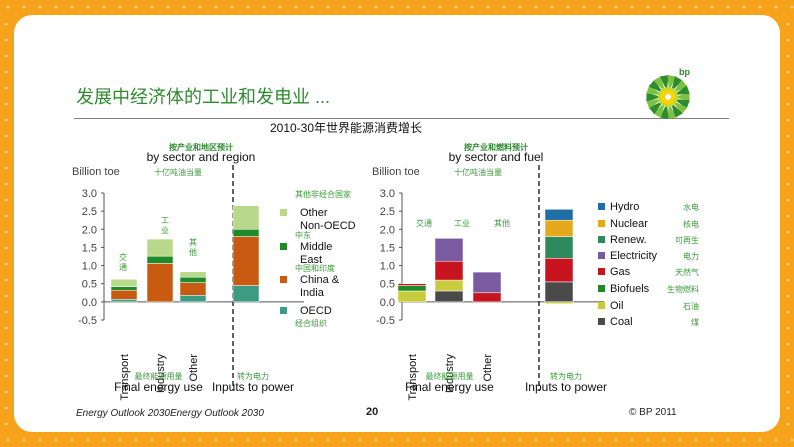  I want to click on legend-label-cn: 石油, so click(691, 306).